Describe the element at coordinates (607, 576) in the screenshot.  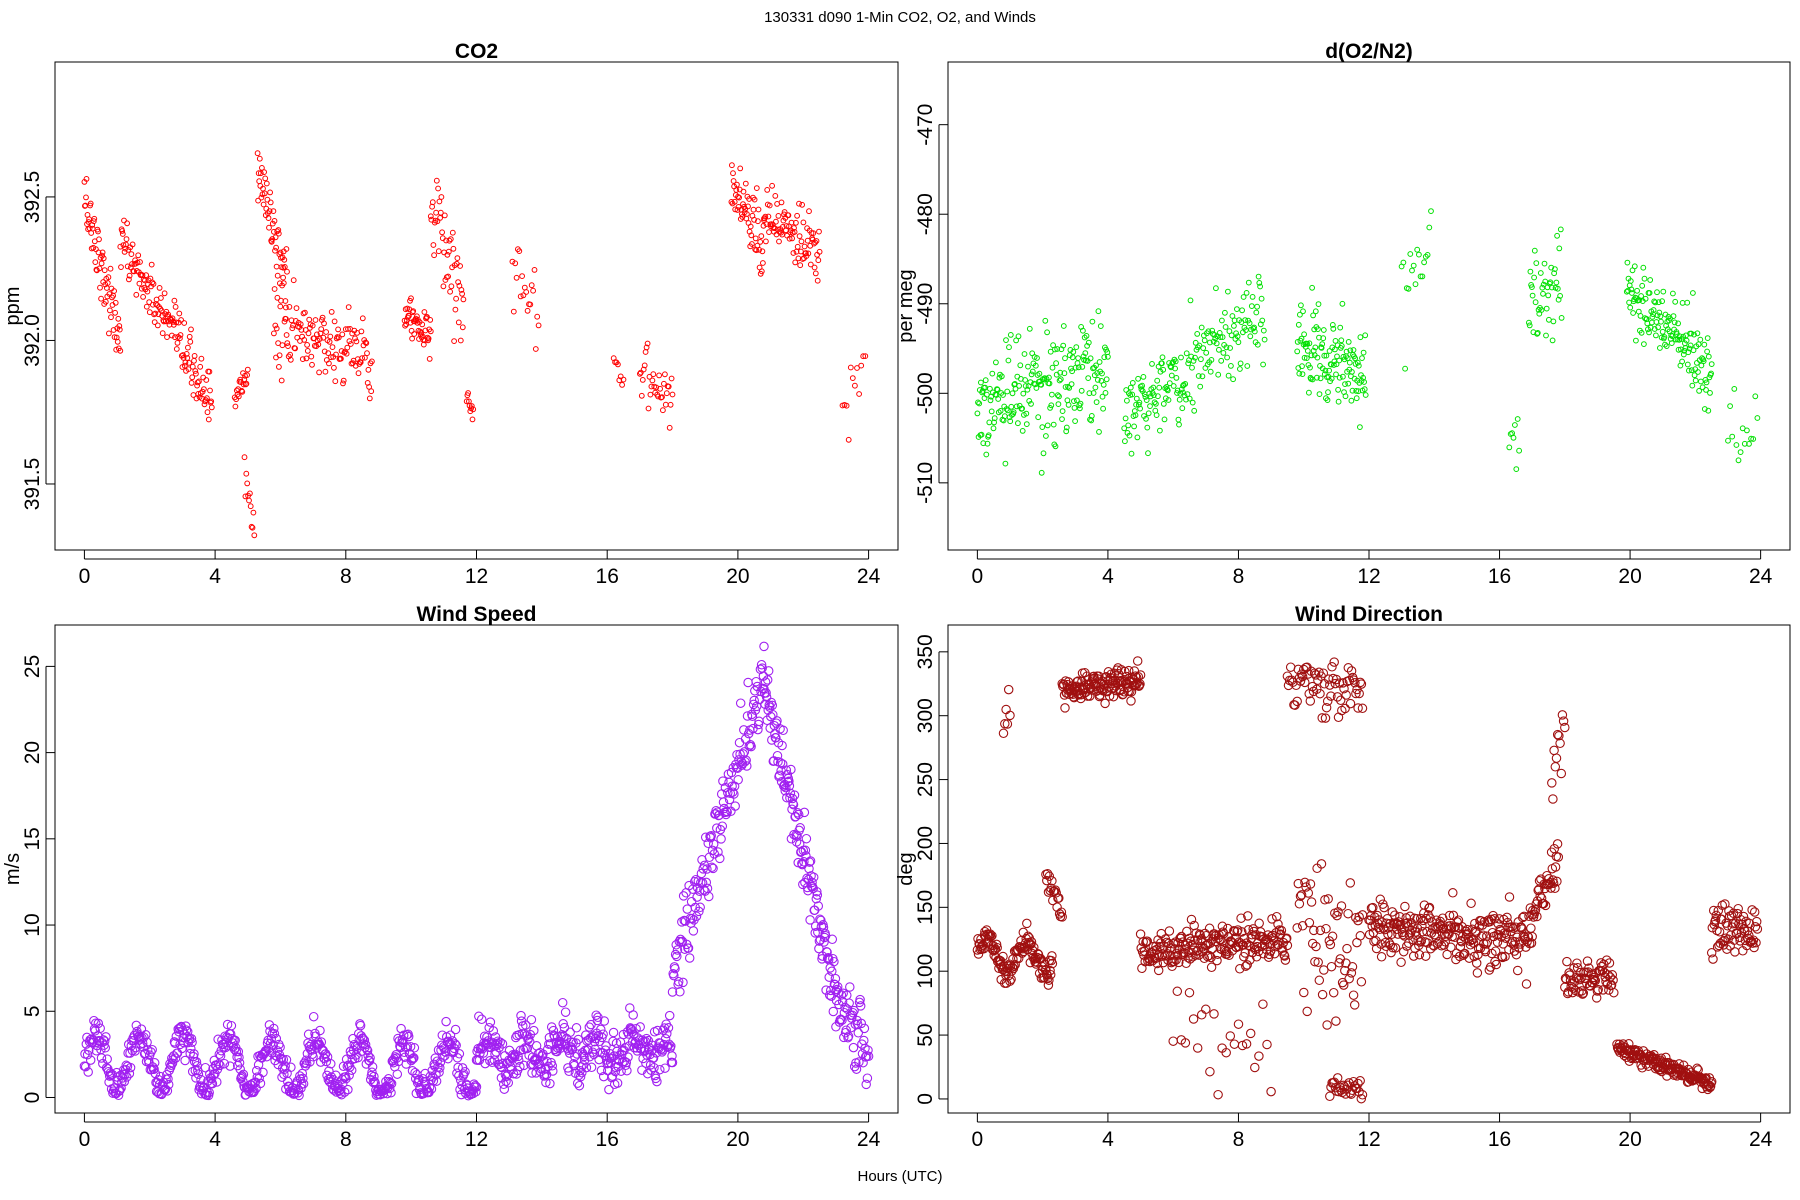
I see `x-tick-label-co2-4: 16` at that location.